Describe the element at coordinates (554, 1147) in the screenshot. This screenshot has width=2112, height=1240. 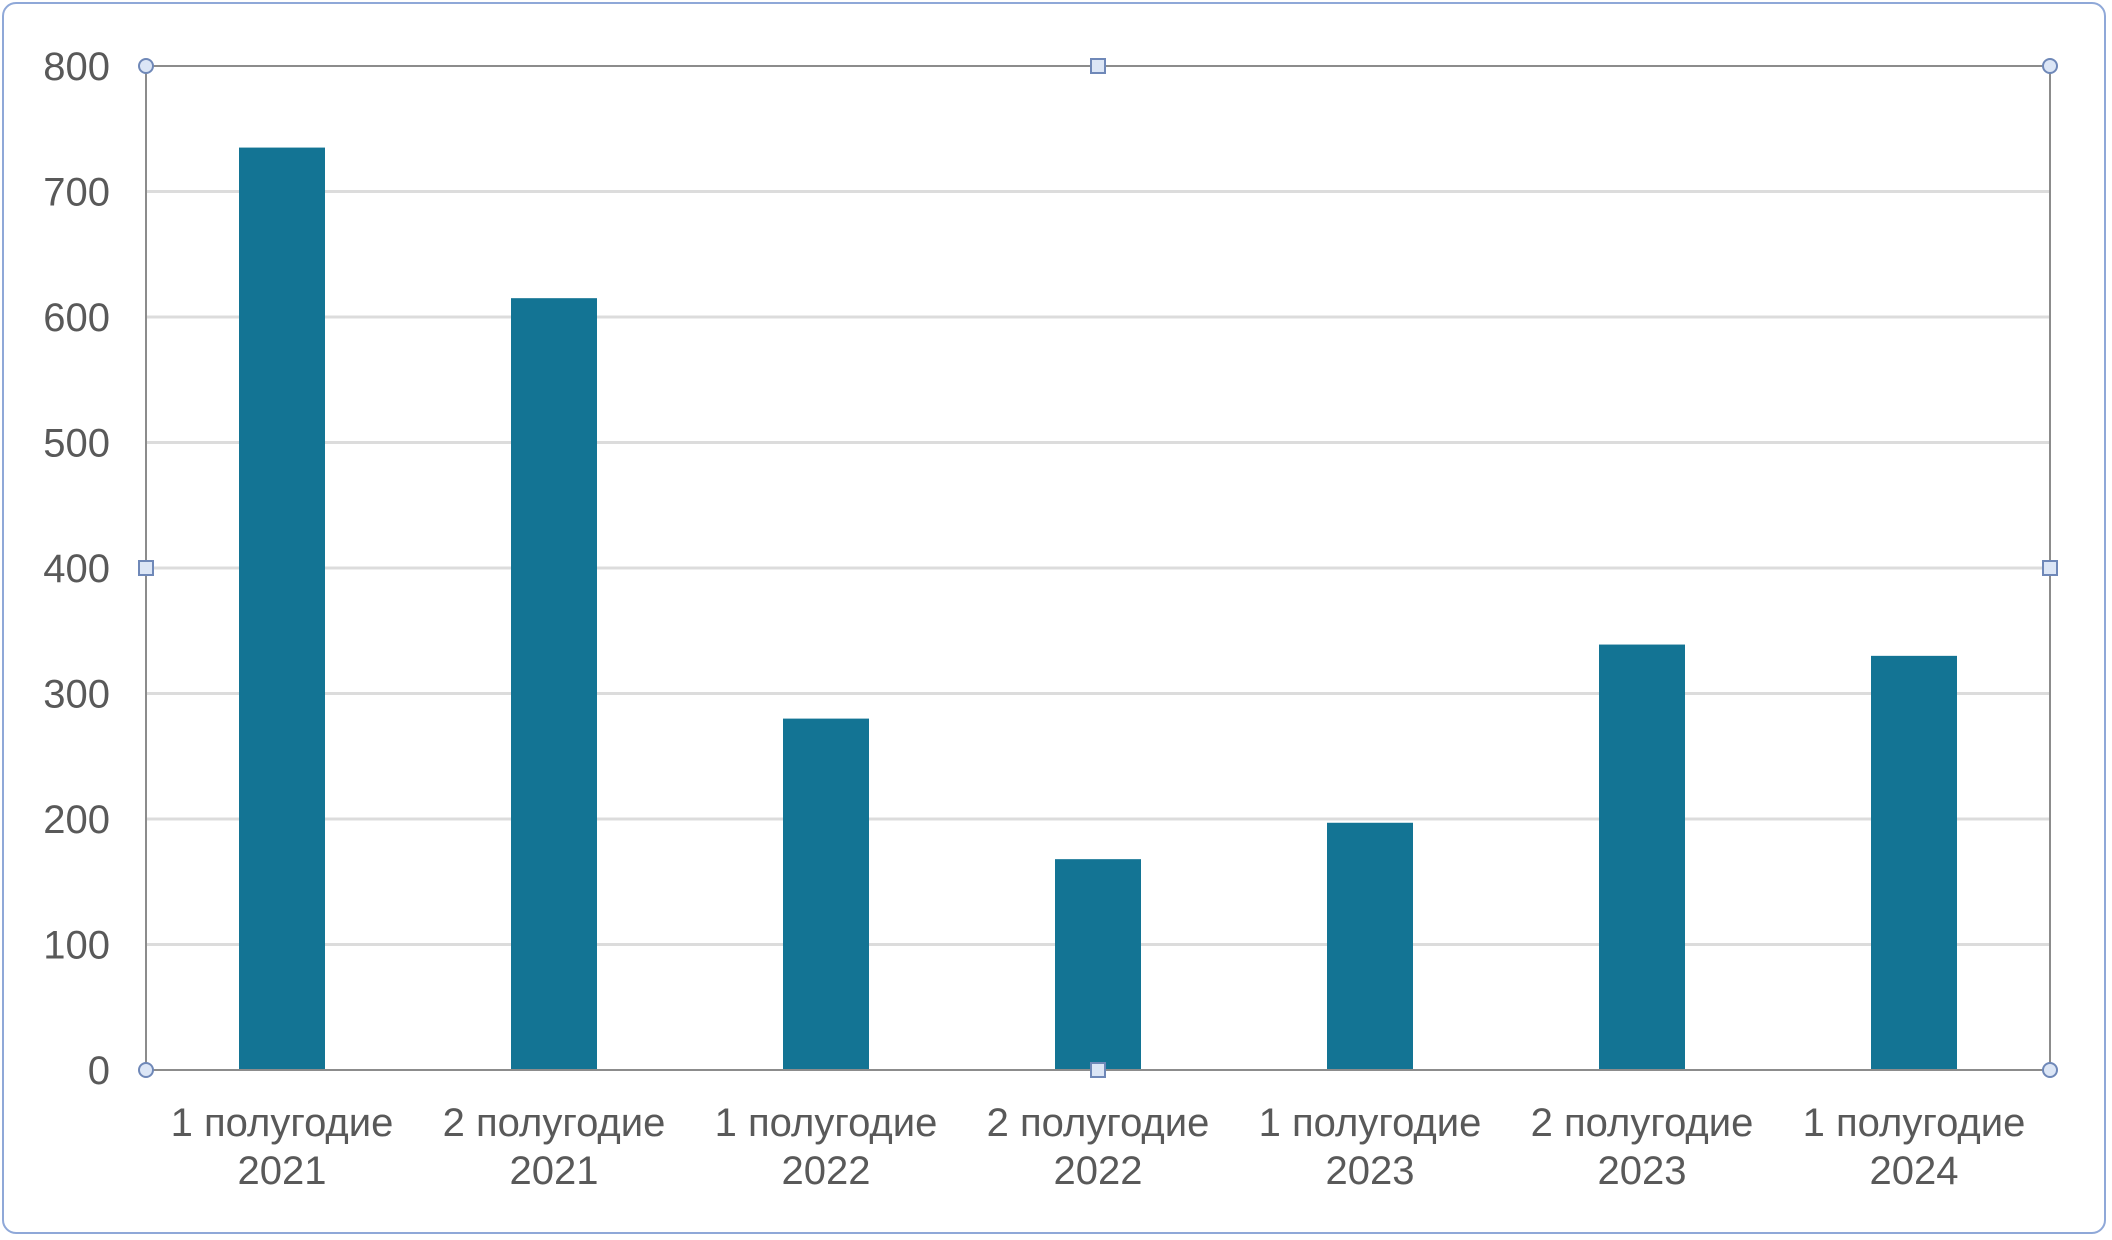
I see `x-tick-label: 2 полугодие 2021` at that location.